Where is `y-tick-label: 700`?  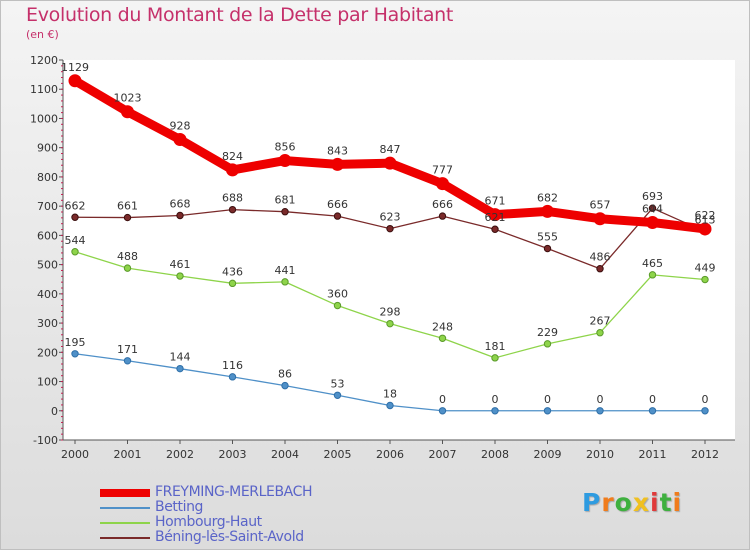 y-tick-label: 700 is located at coordinates (47, 206).